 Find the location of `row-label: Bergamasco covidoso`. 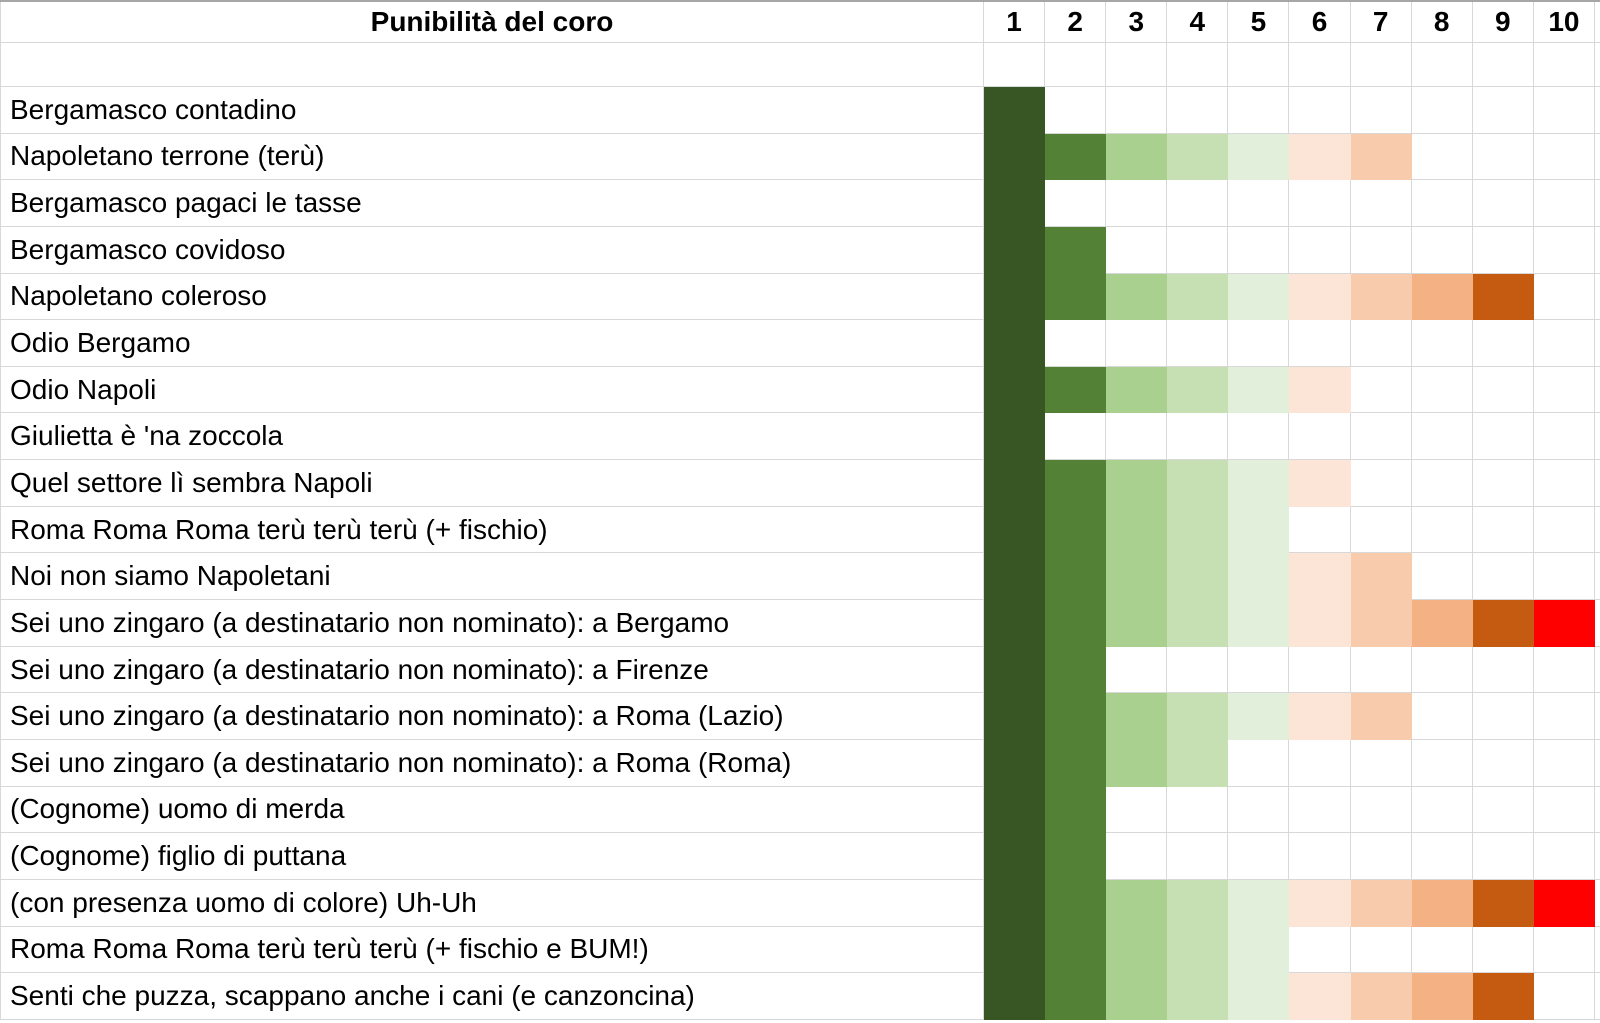

row-label: Bergamasco covidoso is located at coordinates (492, 250).